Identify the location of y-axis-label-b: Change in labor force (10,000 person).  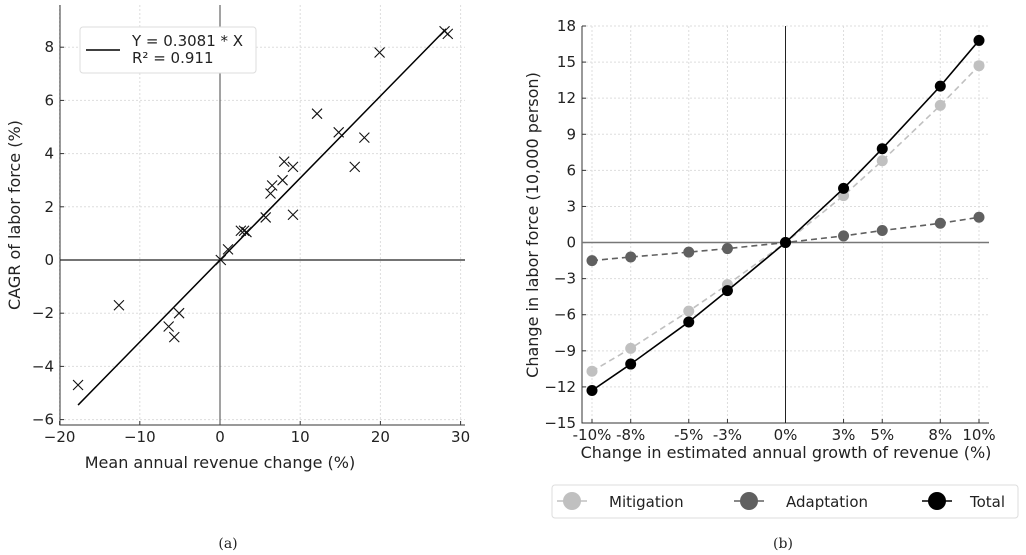
(532, 225).